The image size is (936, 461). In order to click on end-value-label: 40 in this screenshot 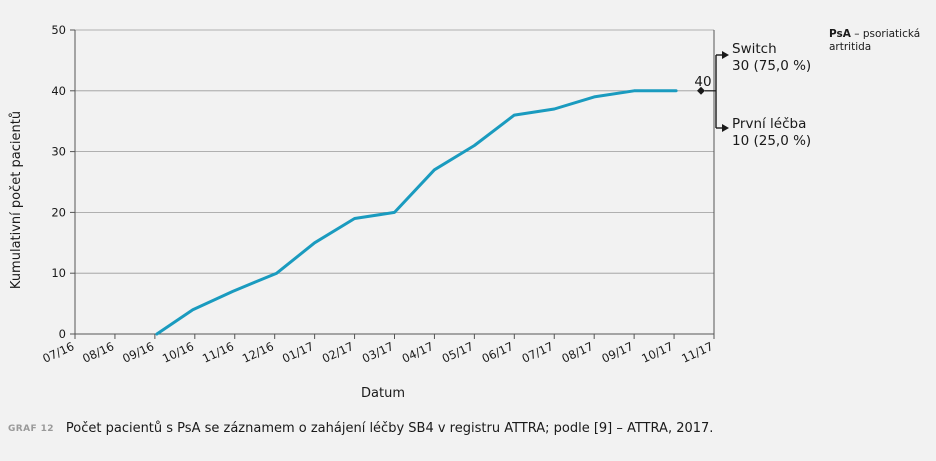, I will do `click(702, 82)`.